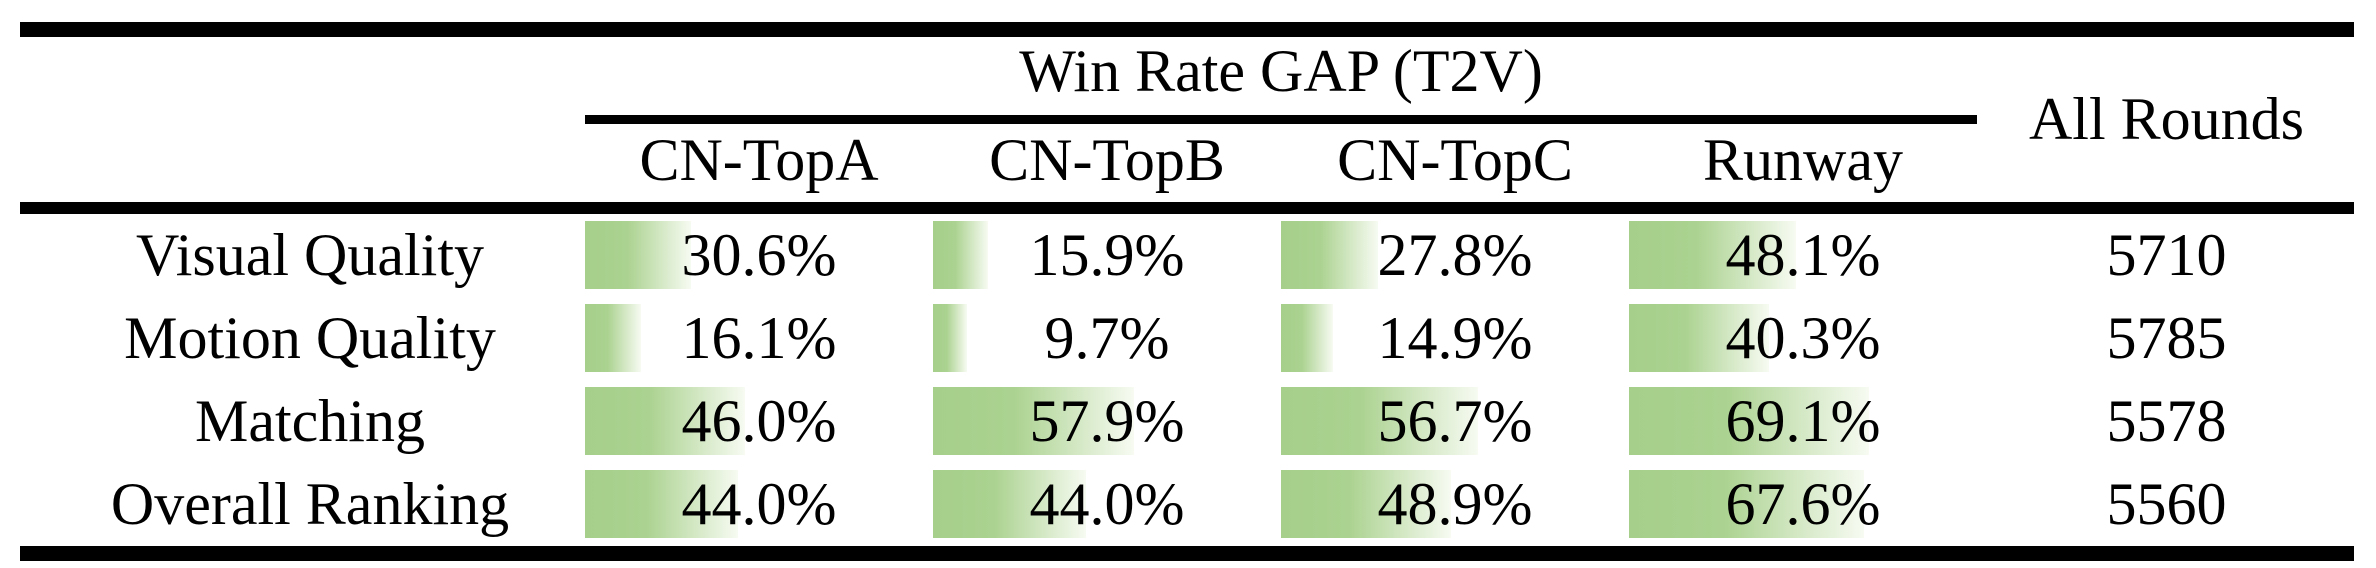 The height and width of the screenshot is (568, 2376). I want to click on percent-value: 27.8%, so click(1455, 255).